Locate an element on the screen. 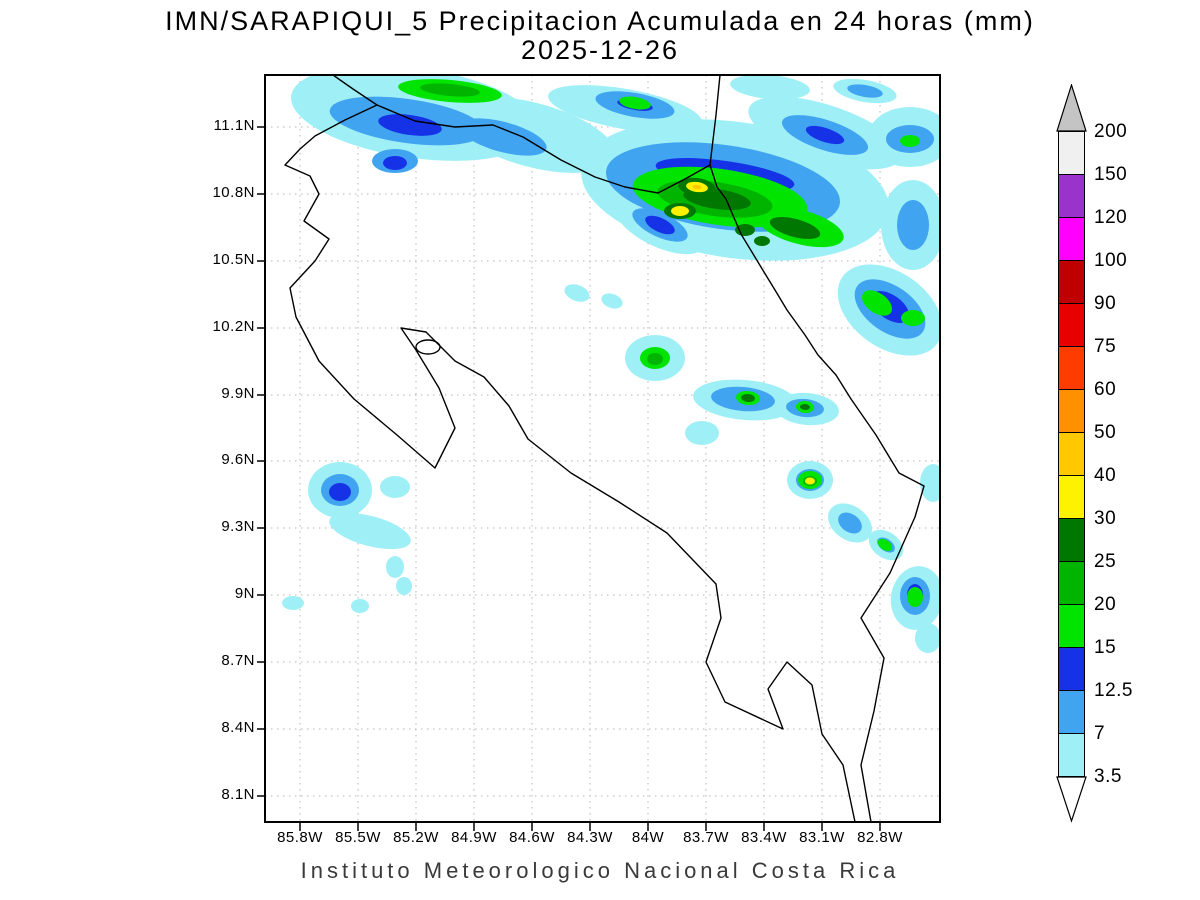 The image size is (1200, 900). colorbar-label: 3.5 is located at coordinates (1108, 776).